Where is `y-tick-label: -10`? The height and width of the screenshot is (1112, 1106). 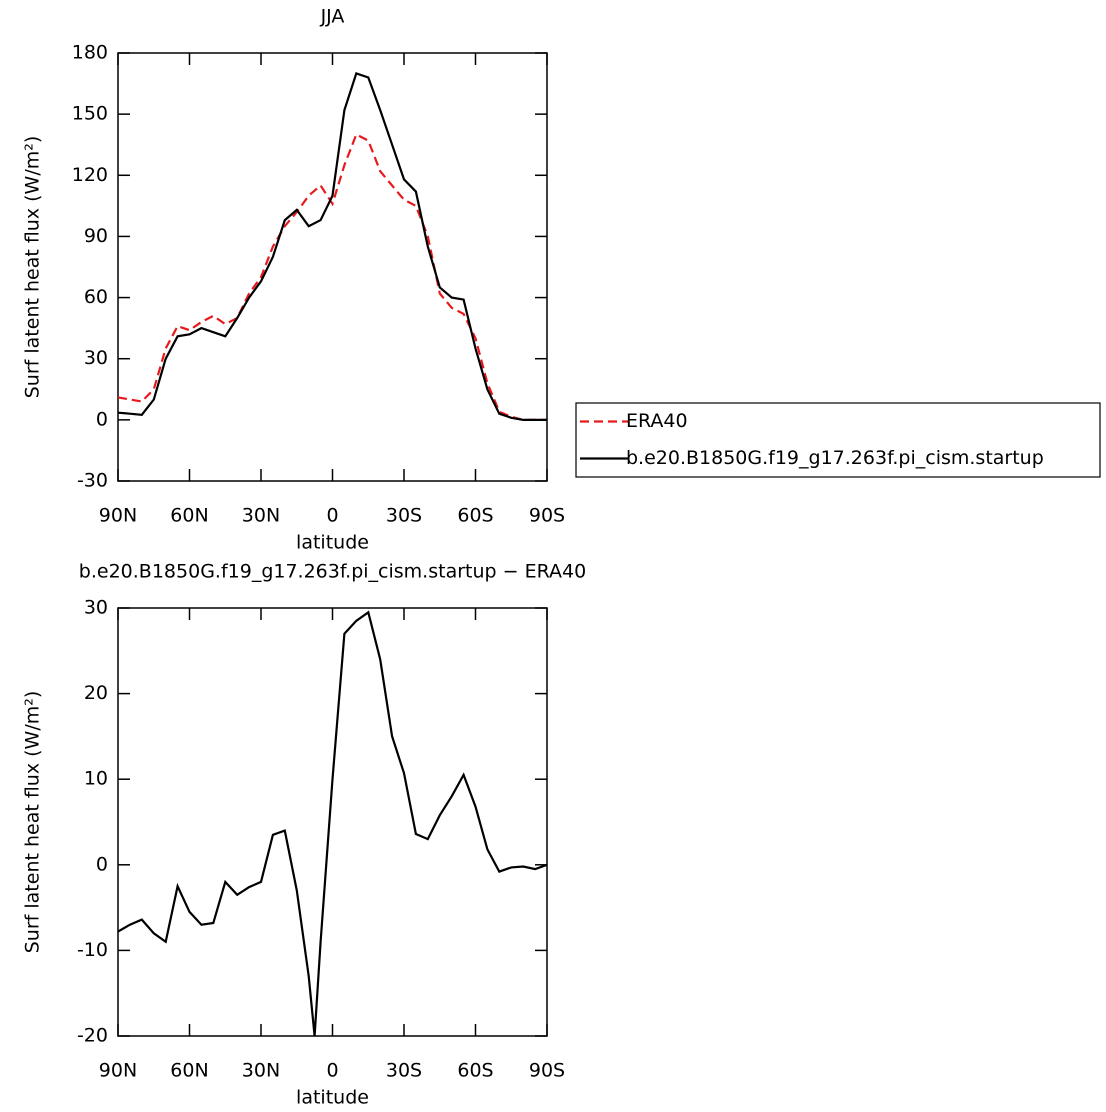 y-tick-label: -10 is located at coordinates (92, 950).